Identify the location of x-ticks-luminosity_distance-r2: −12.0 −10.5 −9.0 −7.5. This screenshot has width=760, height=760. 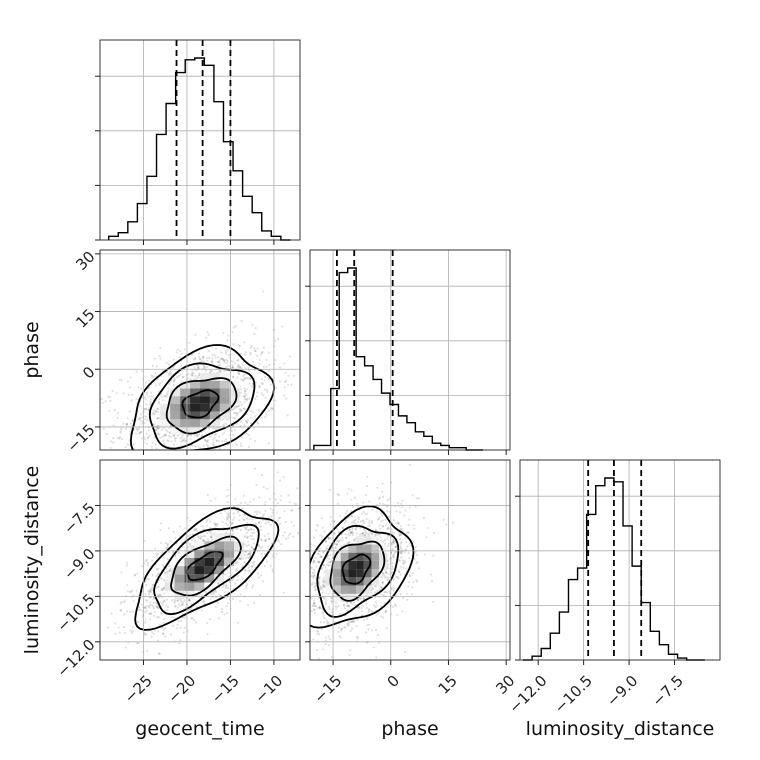
(596, 688).